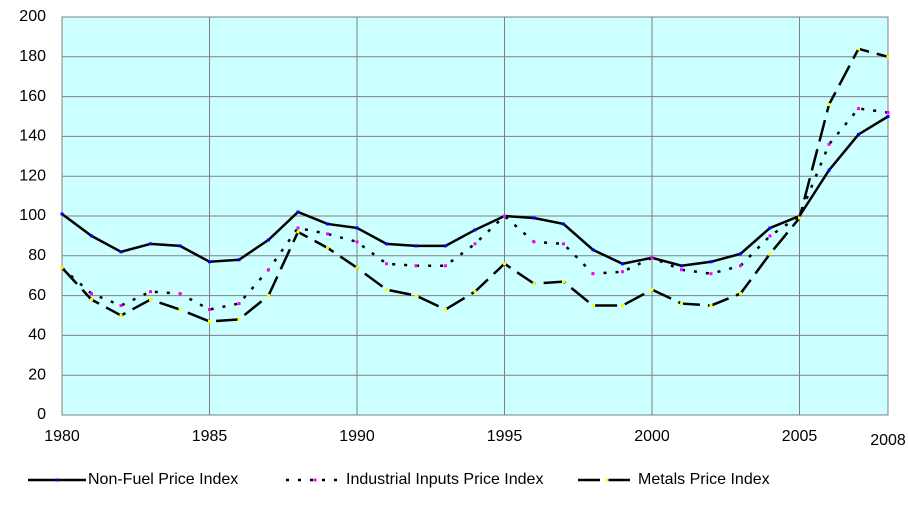  Describe the element at coordinates (32, 215) in the screenshot. I see `y-tick-label: 100` at that location.